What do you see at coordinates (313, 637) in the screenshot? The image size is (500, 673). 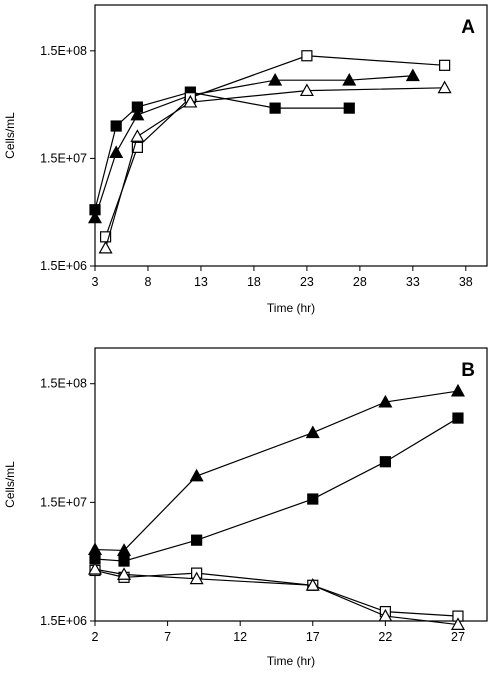 I see `x-tick-label: 17` at bounding box center [313, 637].